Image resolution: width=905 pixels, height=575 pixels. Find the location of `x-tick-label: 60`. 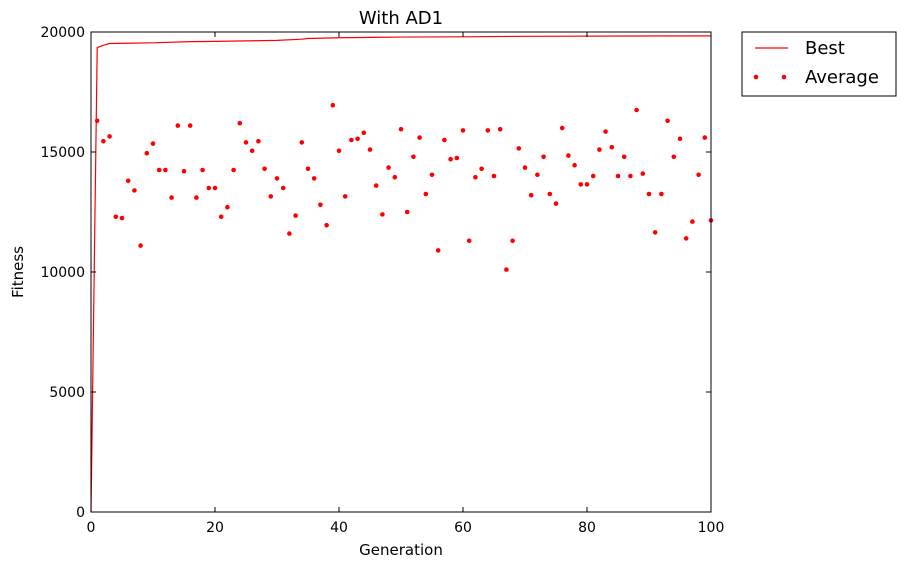

x-tick-label: 60 is located at coordinates (463, 528).